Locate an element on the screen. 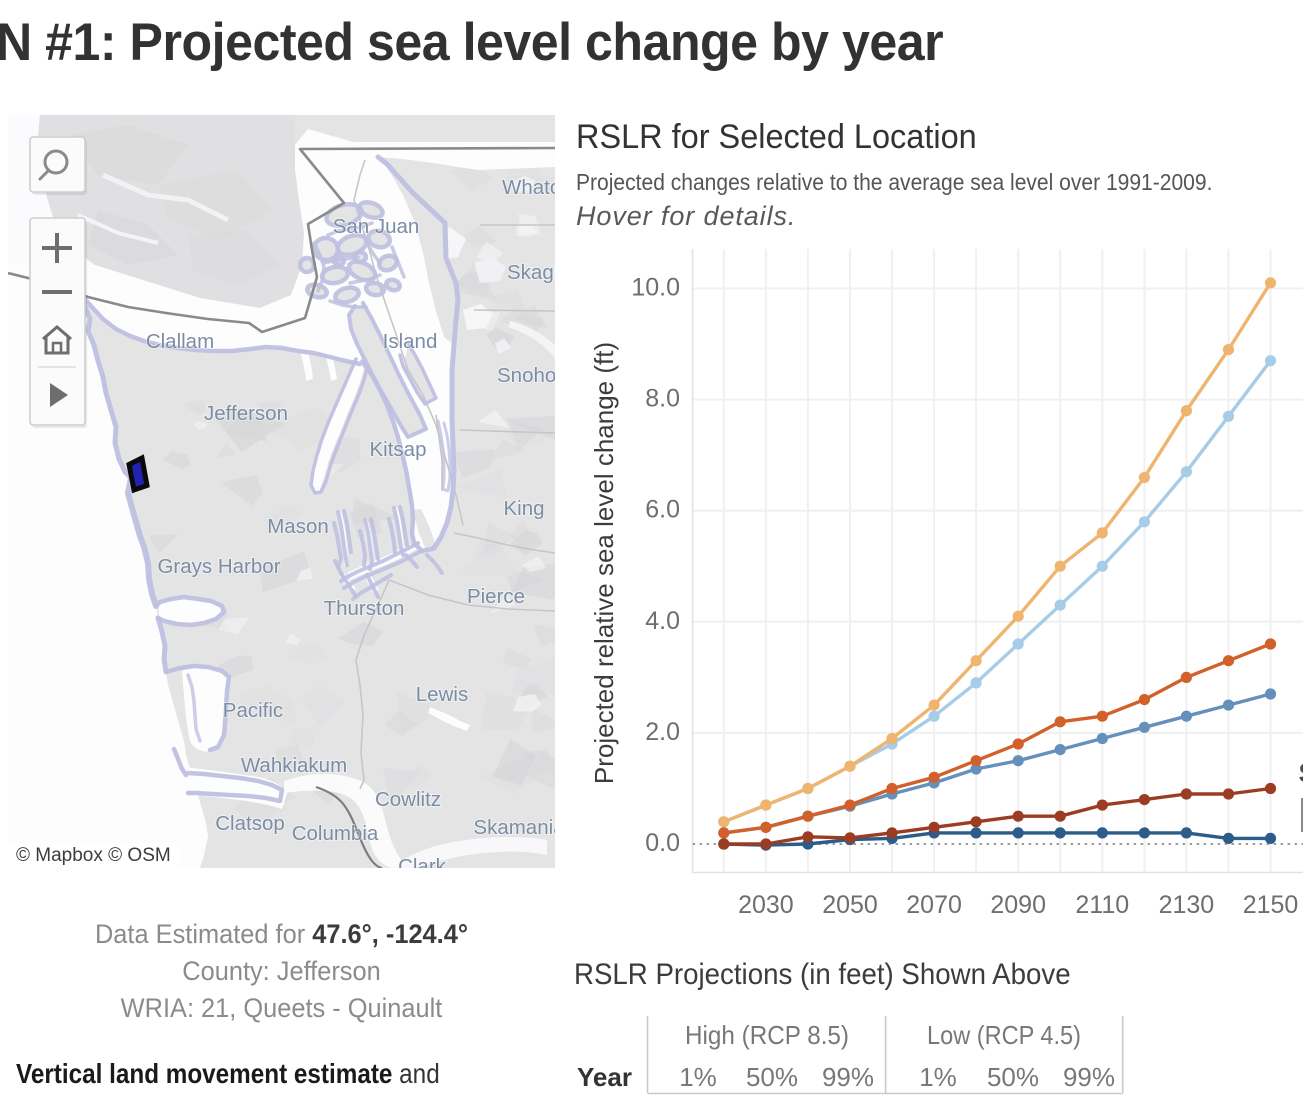 This screenshot has width=1303, height=1103. svg-text: 8.0 is located at coordinates (662, 399).